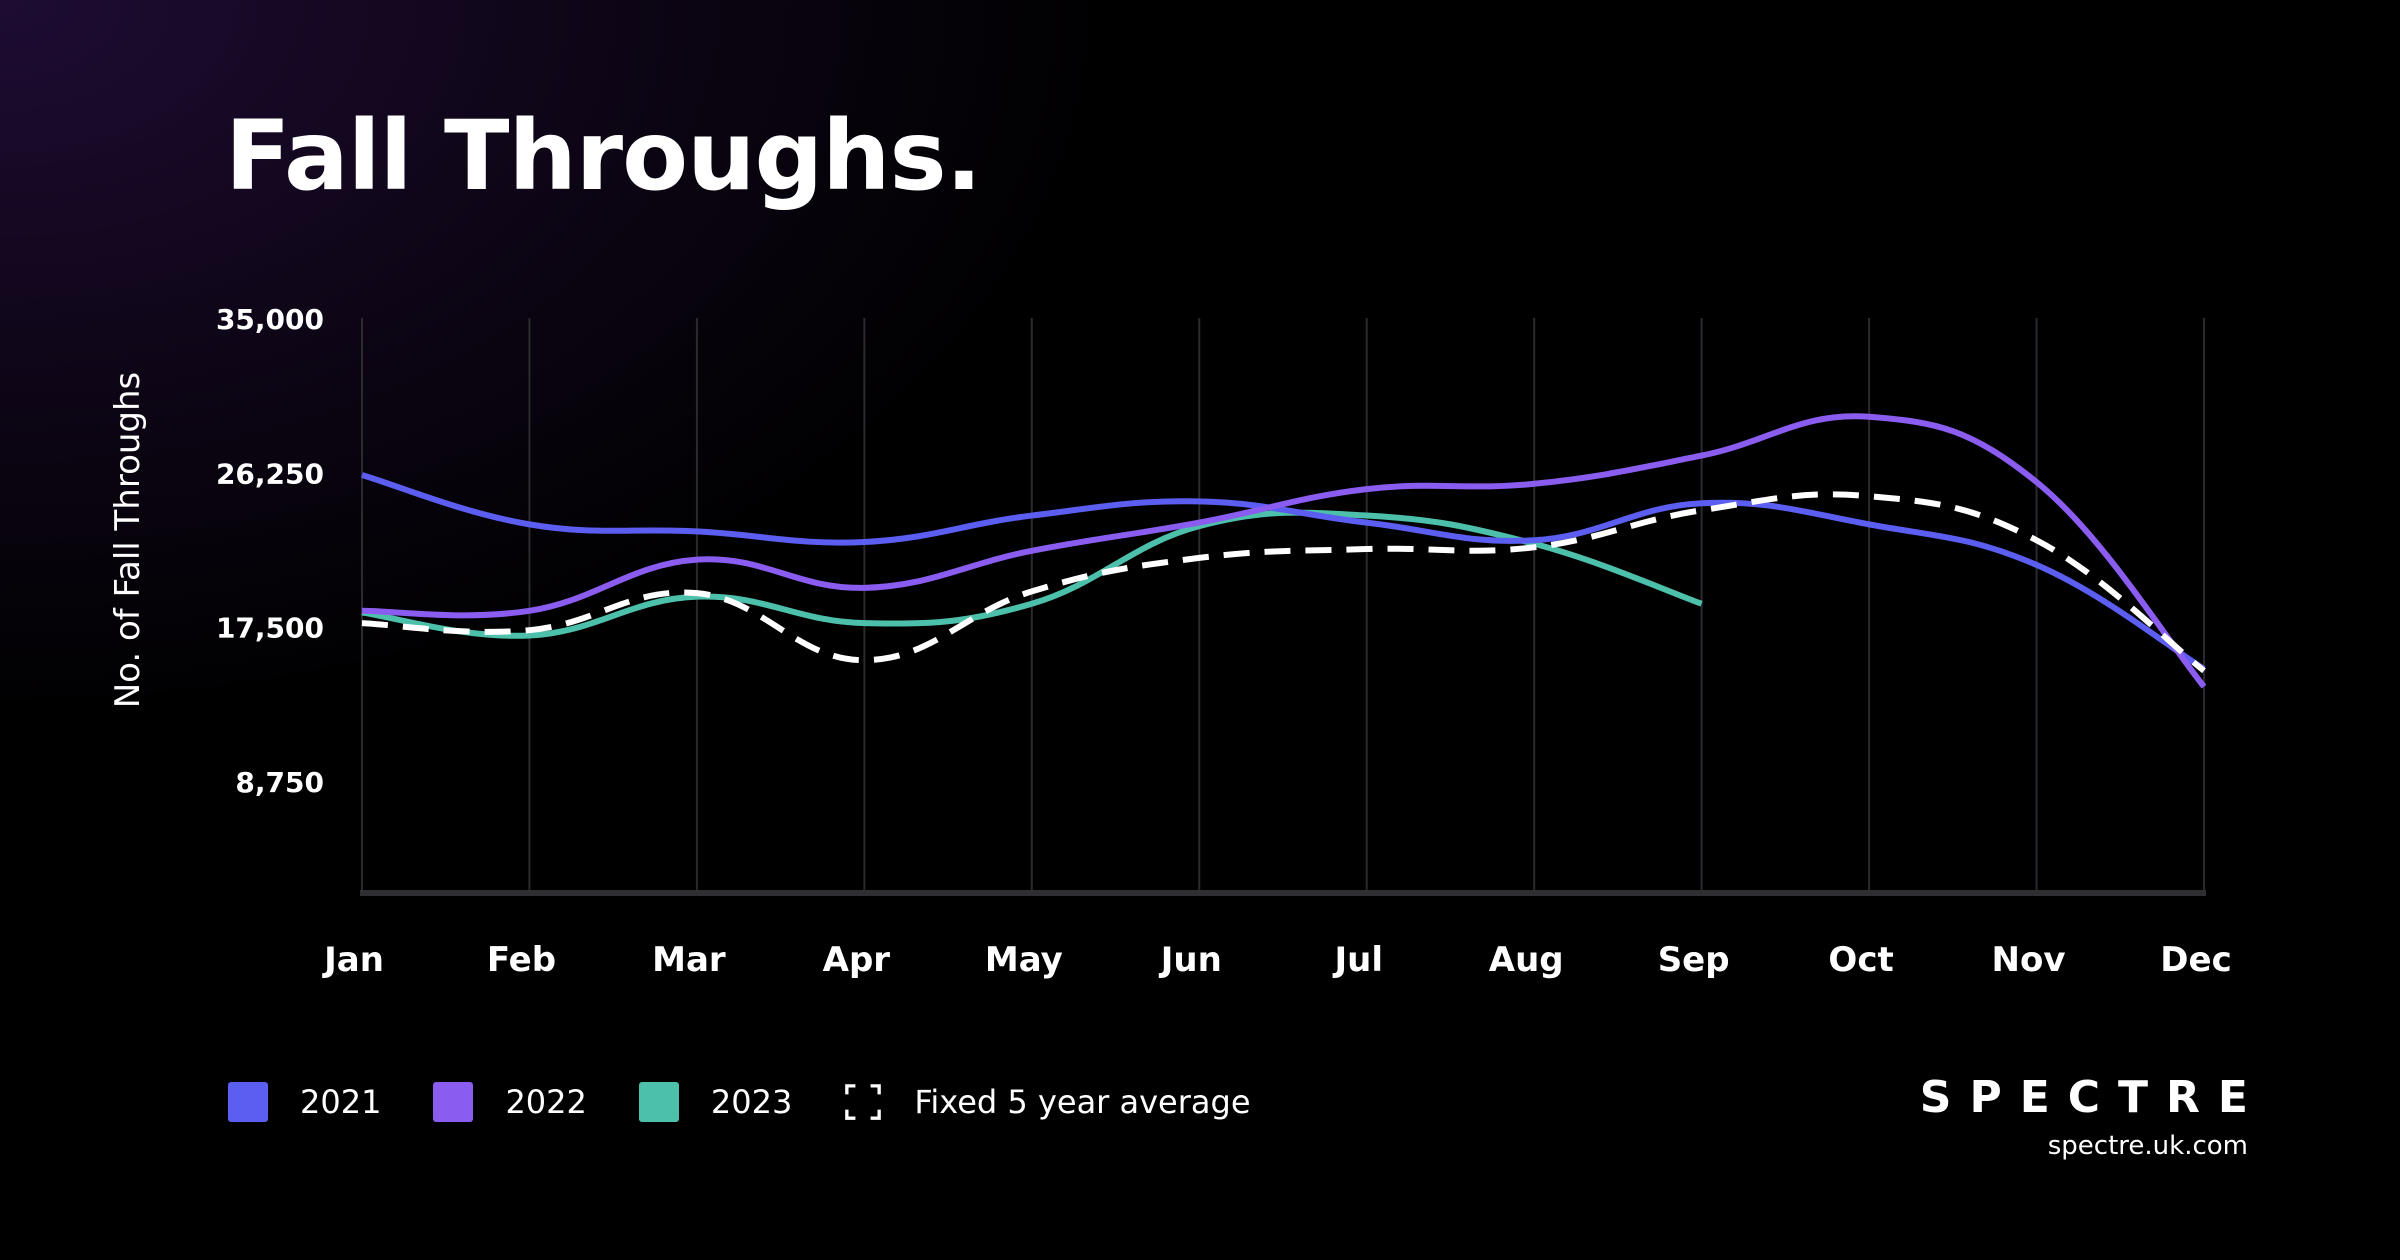 The width and height of the screenshot is (2400, 1260). Describe the element at coordinates (546, 1102) in the screenshot. I see `legend-label-2022: 2022` at that location.